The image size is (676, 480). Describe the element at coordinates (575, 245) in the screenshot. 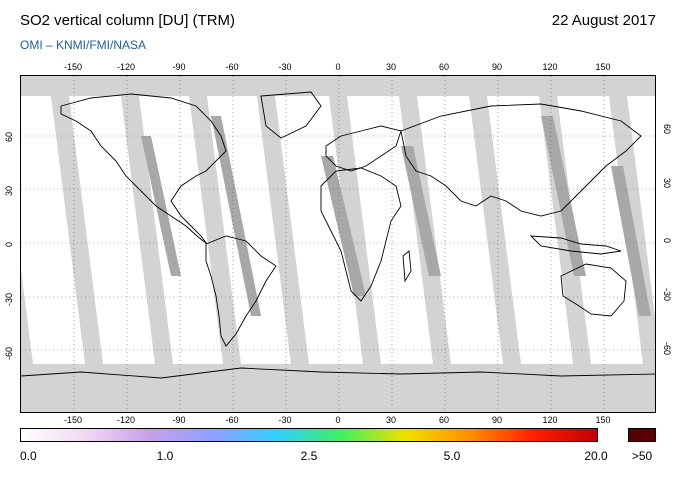

I see `indonesia-outline` at that location.